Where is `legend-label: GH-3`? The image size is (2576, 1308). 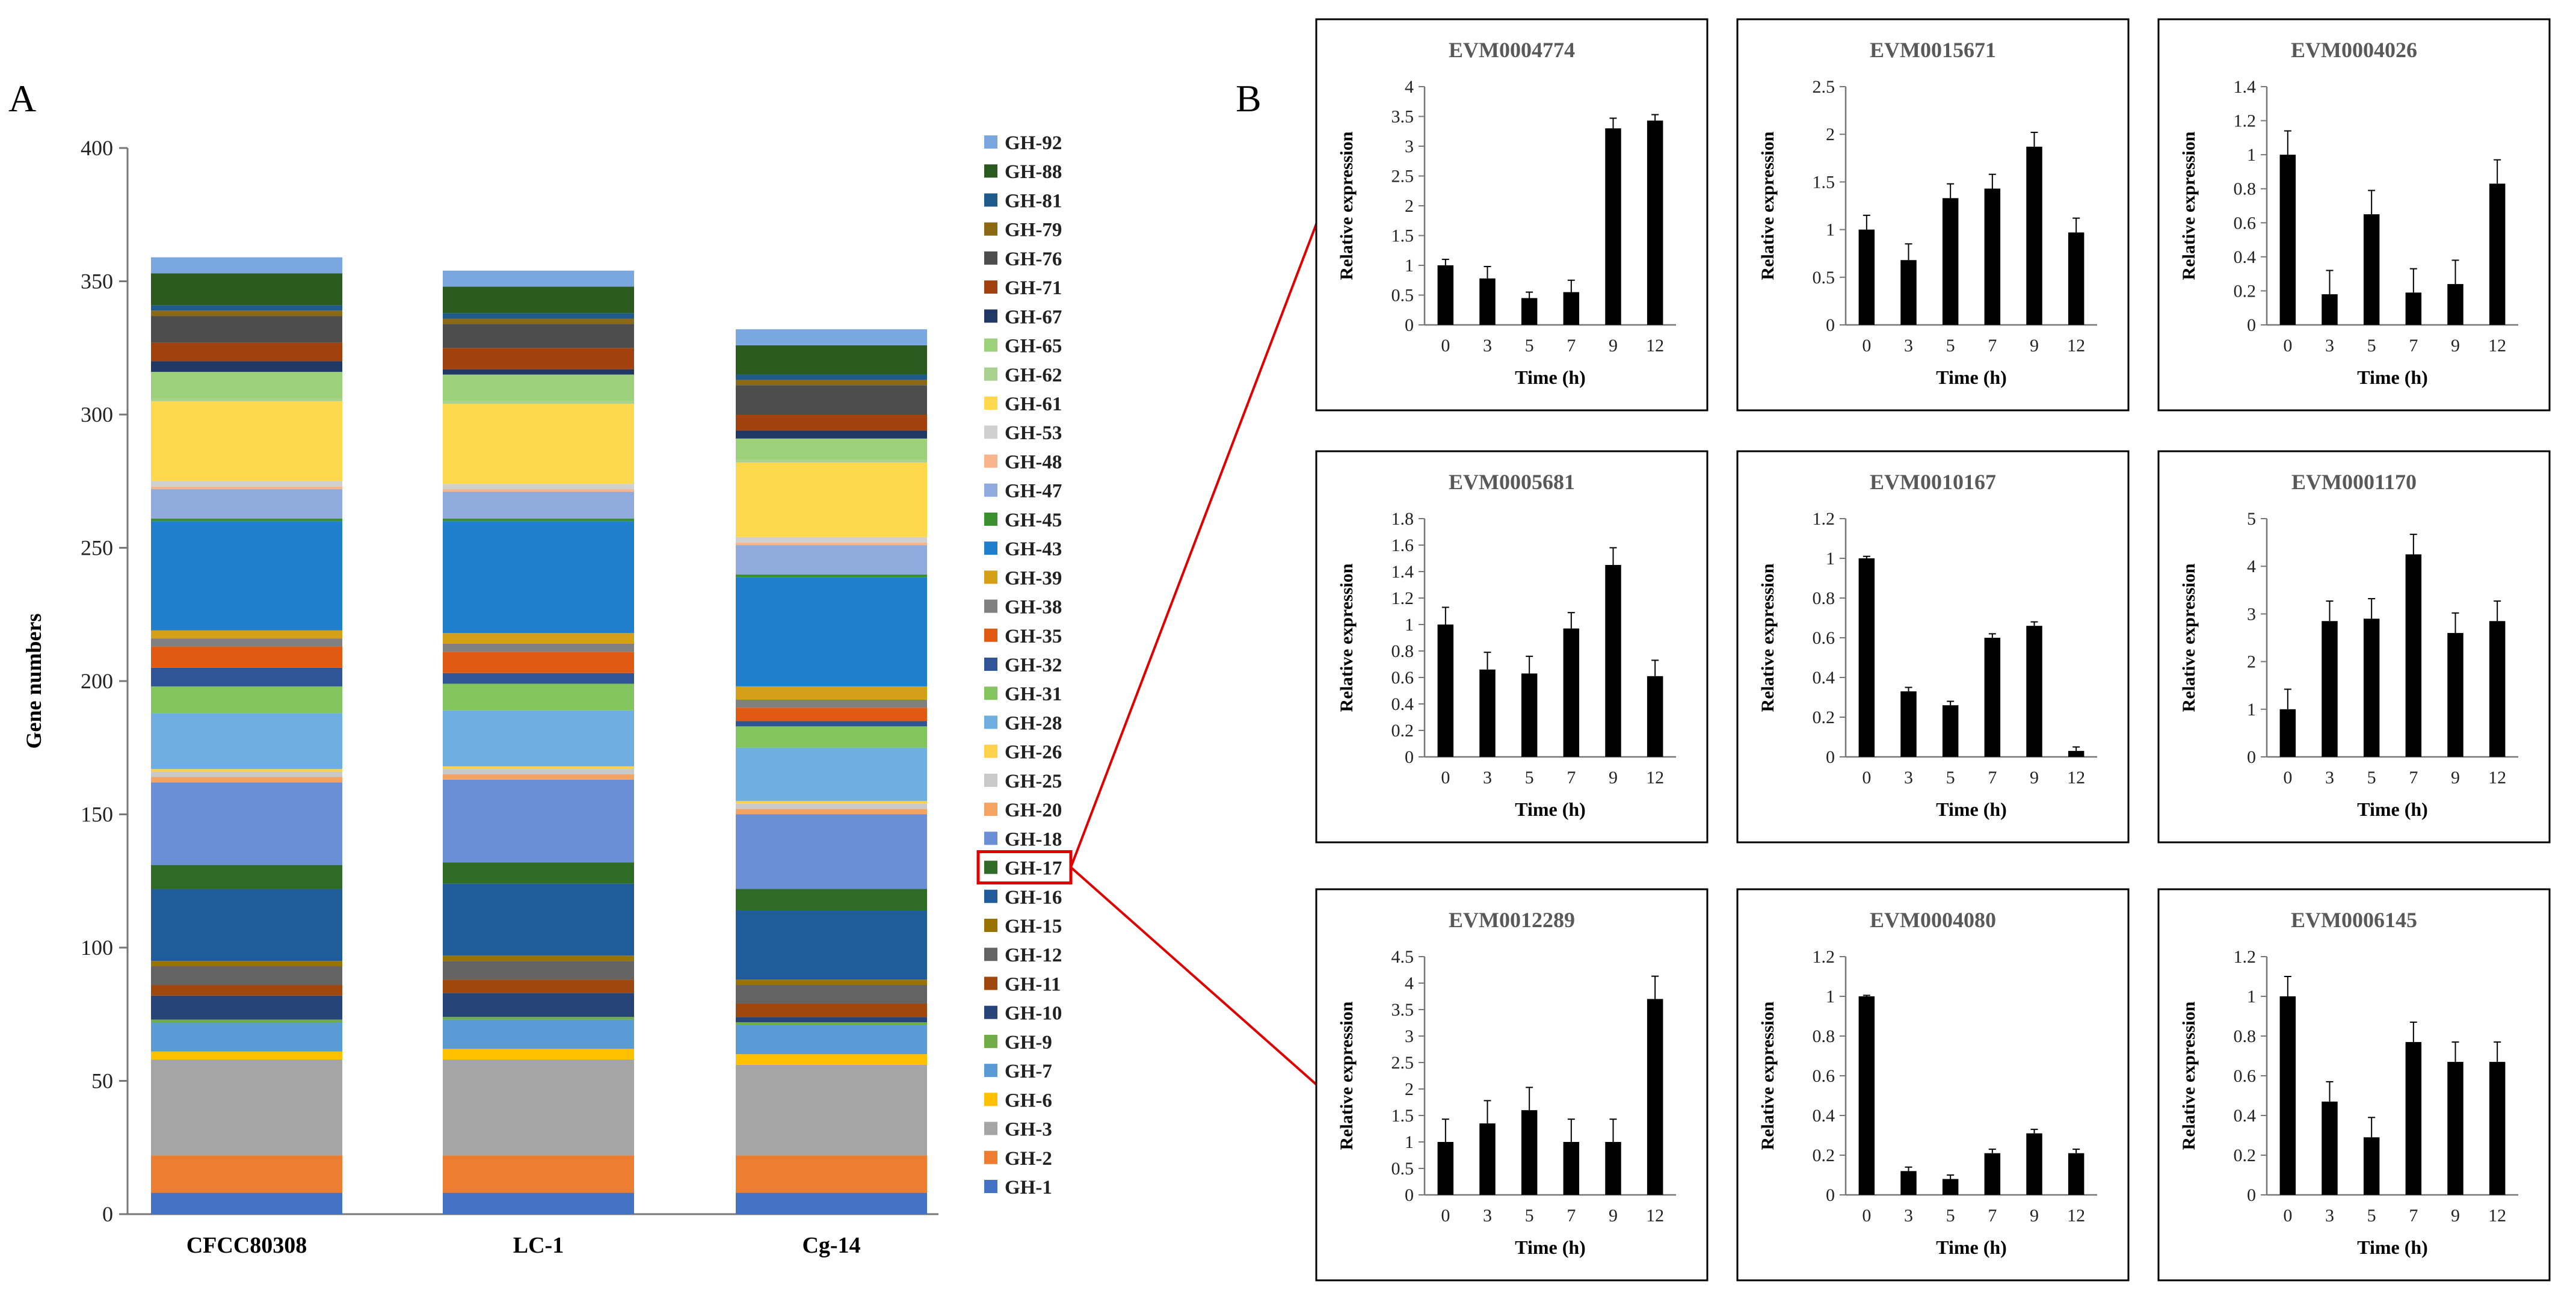 legend-label: GH-3 is located at coordinates (1028, 1130).